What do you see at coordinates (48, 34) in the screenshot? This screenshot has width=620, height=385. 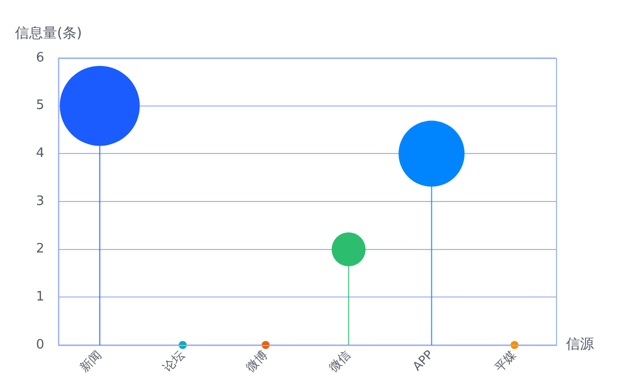 I see `y-axis-title: 信息量(条)` at bounding box center [48, 34].